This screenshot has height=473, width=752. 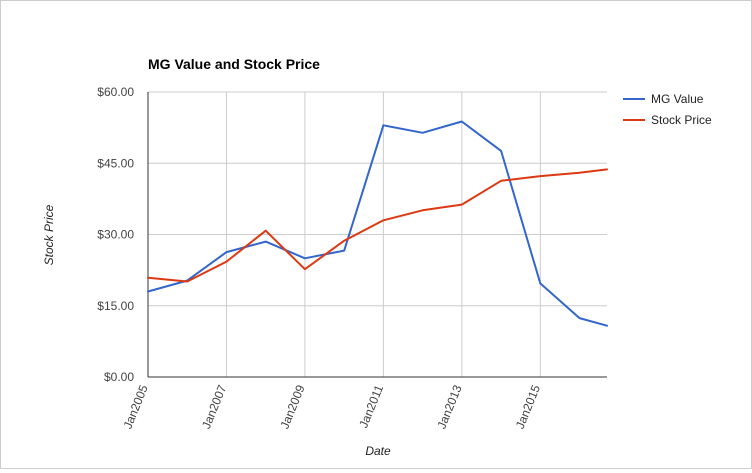 What do you see at coordinates (234, 64) in the screenshot?
I see `chart-title: MG Value and Stock Price` at bounding box center [234, 64].